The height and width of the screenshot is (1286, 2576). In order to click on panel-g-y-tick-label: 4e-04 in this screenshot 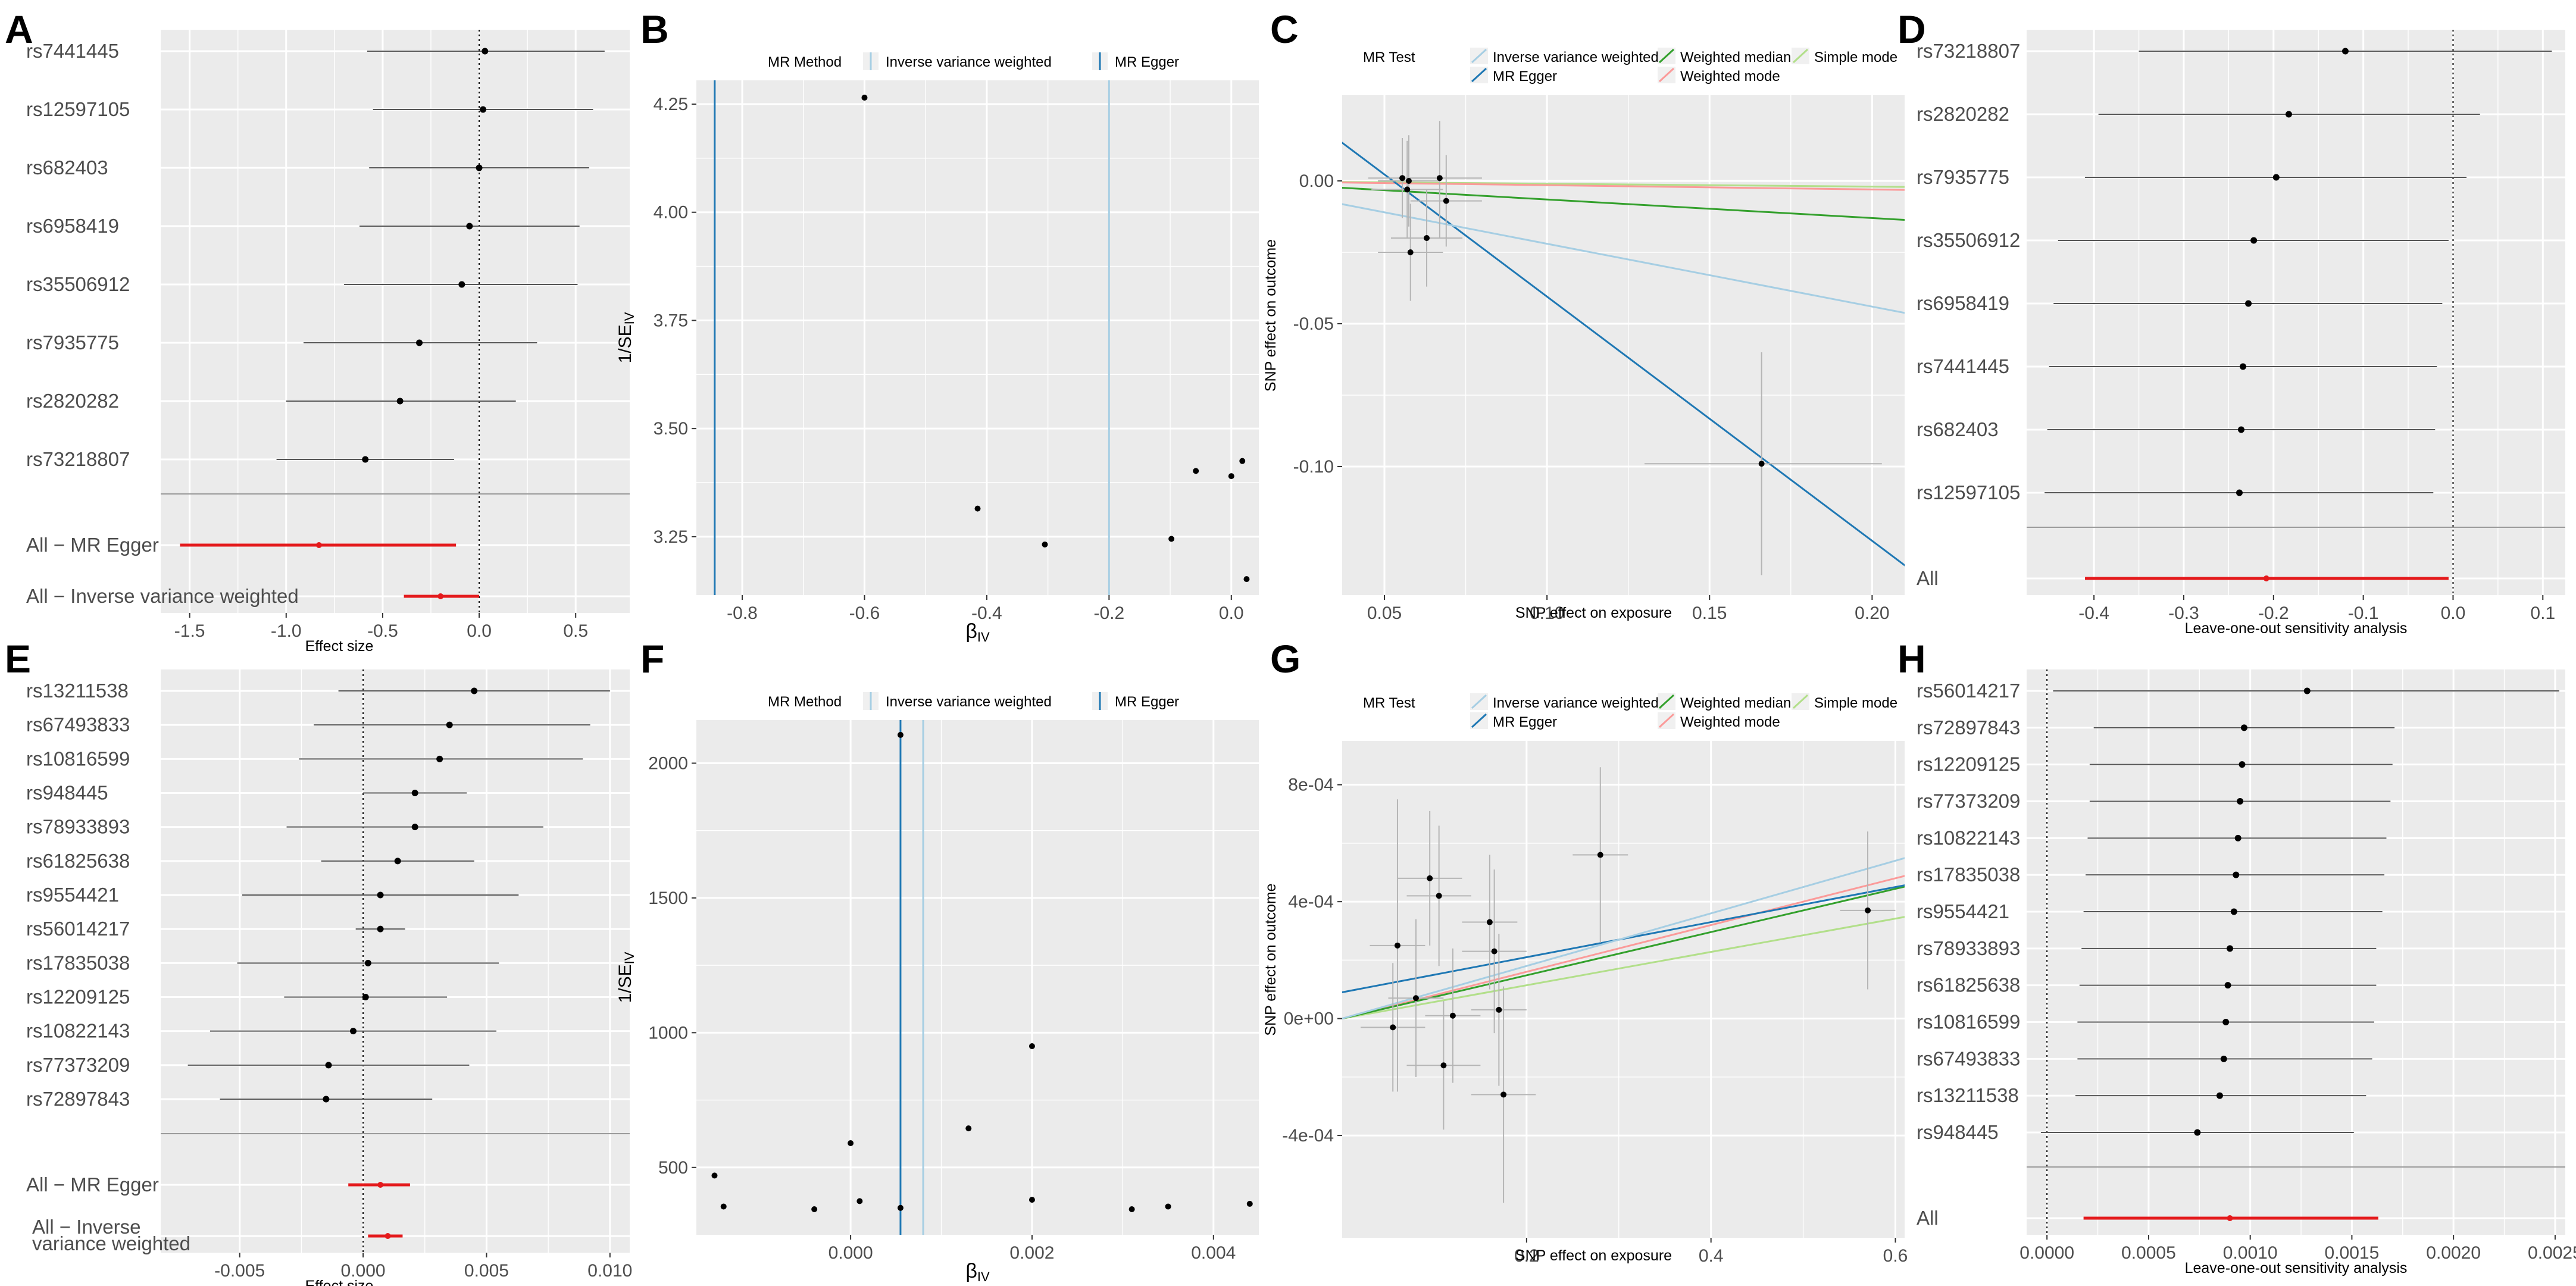, I will do `click(1311, 902)`.